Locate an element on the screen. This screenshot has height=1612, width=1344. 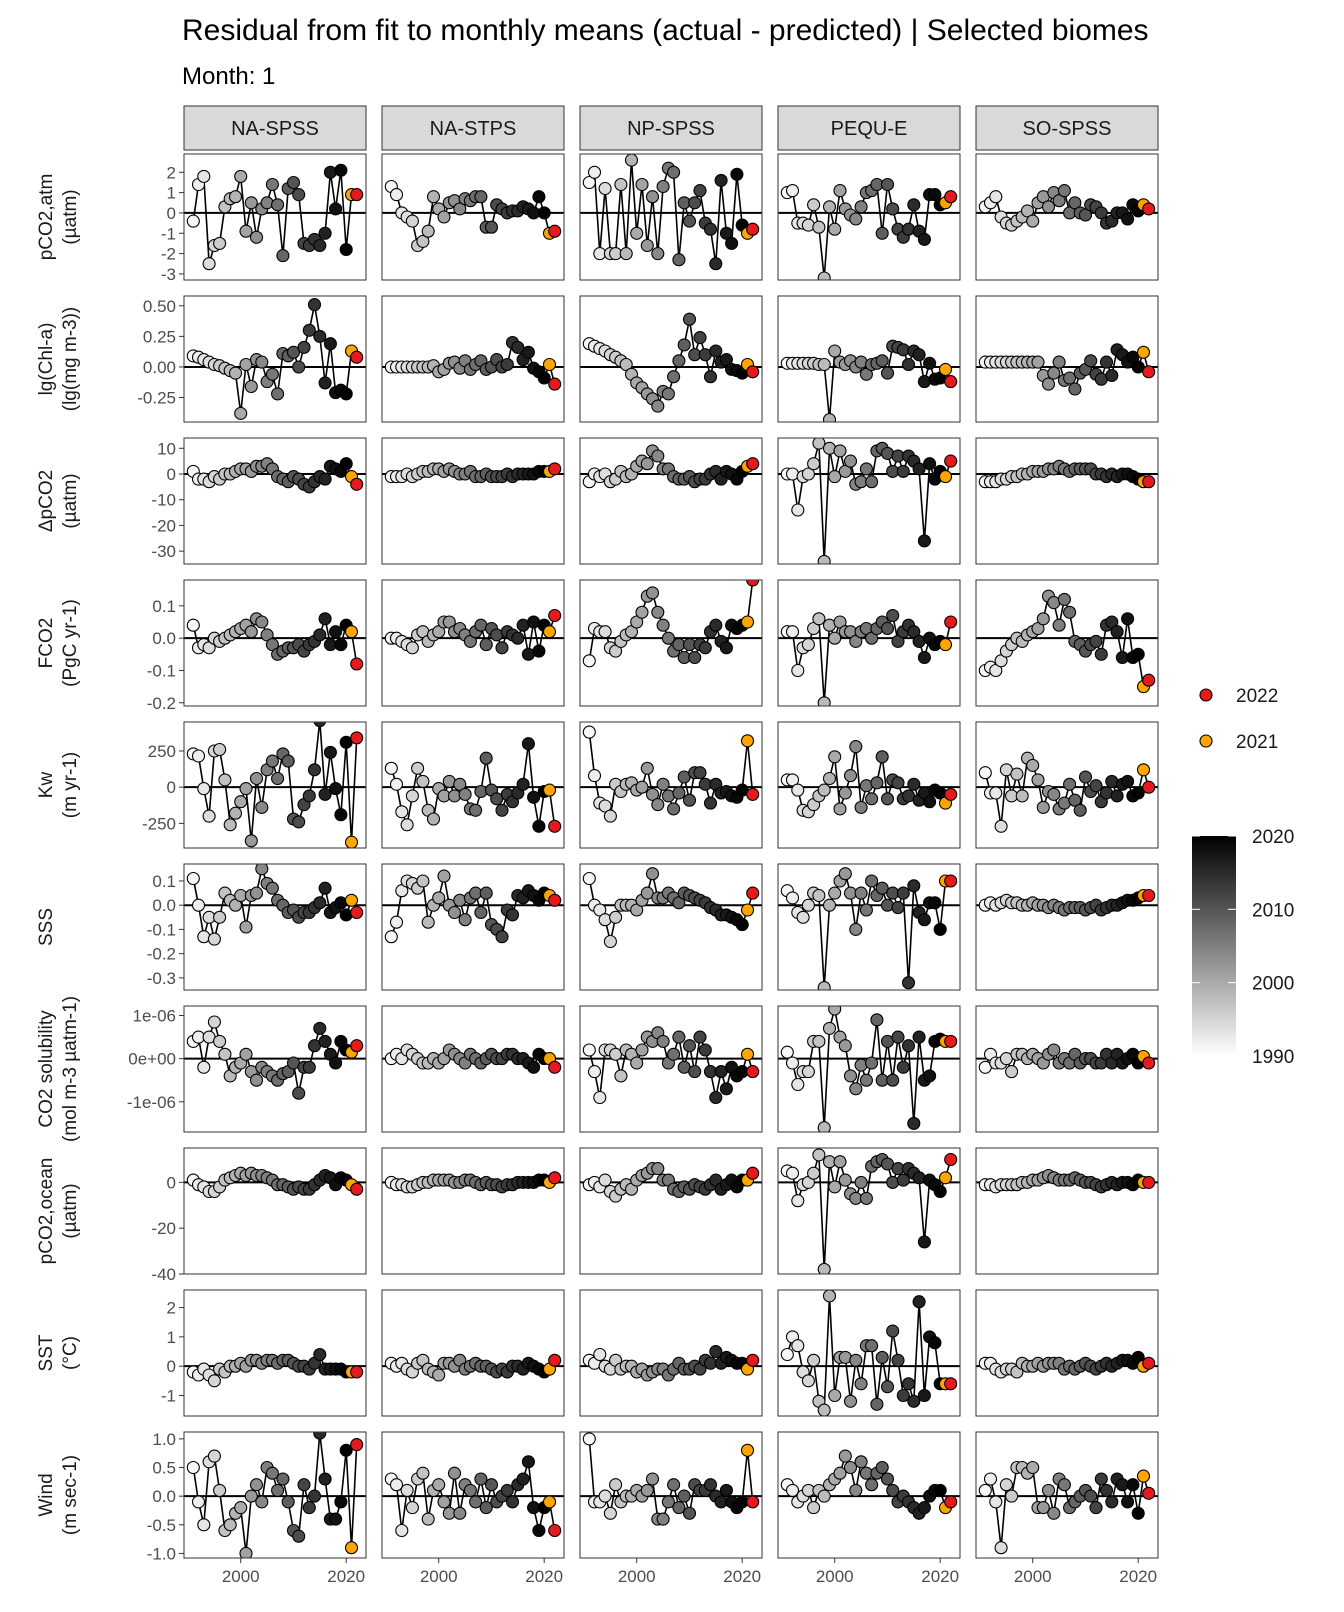
facet-strip is located at coordinates (275, 128).